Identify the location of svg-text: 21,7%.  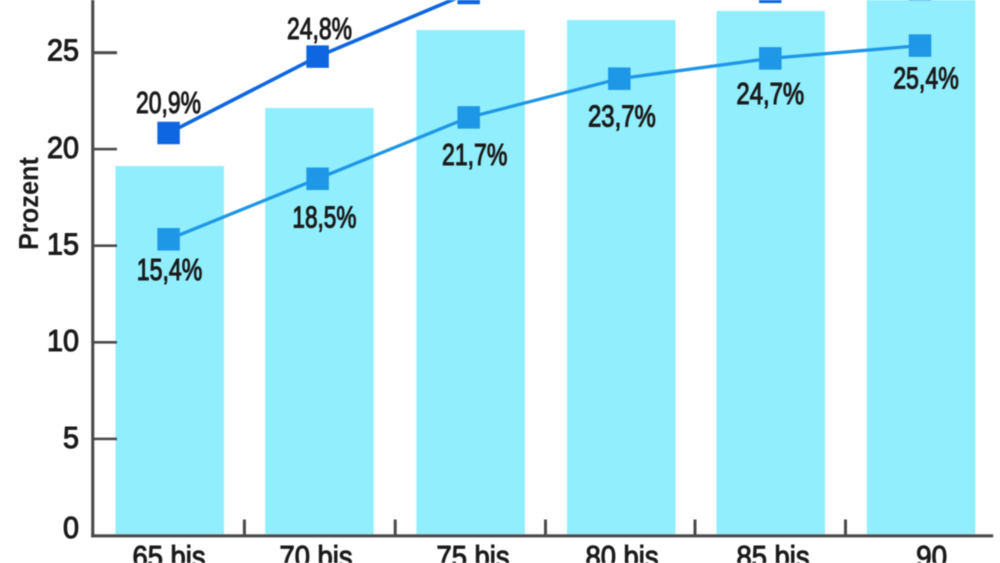
(474, 154).